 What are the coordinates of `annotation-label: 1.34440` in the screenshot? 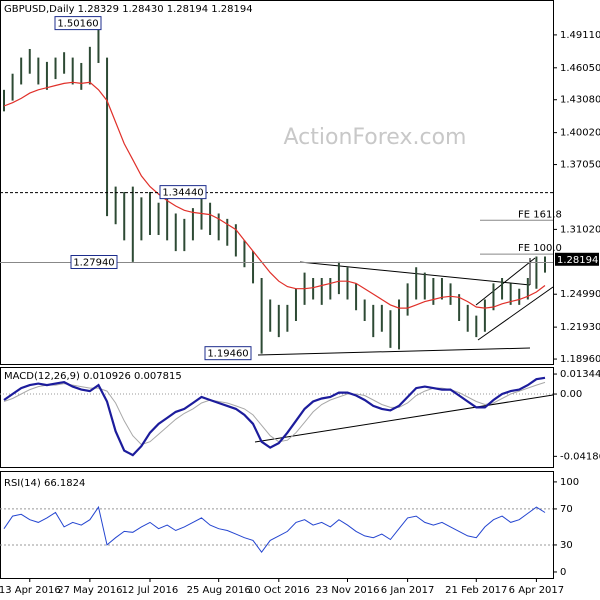 It's located at (182, 193).